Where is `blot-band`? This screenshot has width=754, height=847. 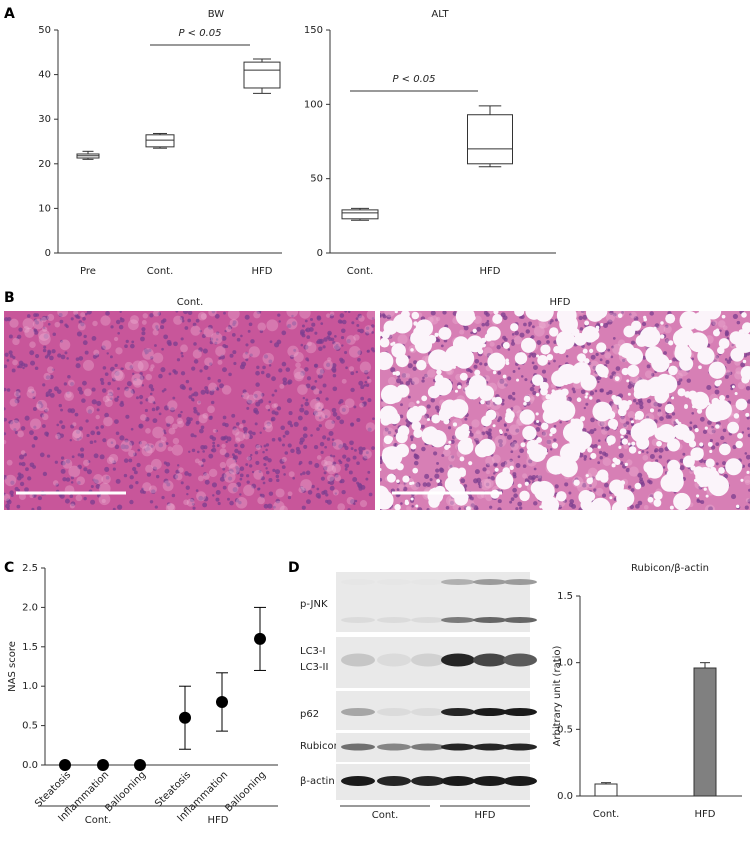
blot-band is located at coordinates (358, 660).